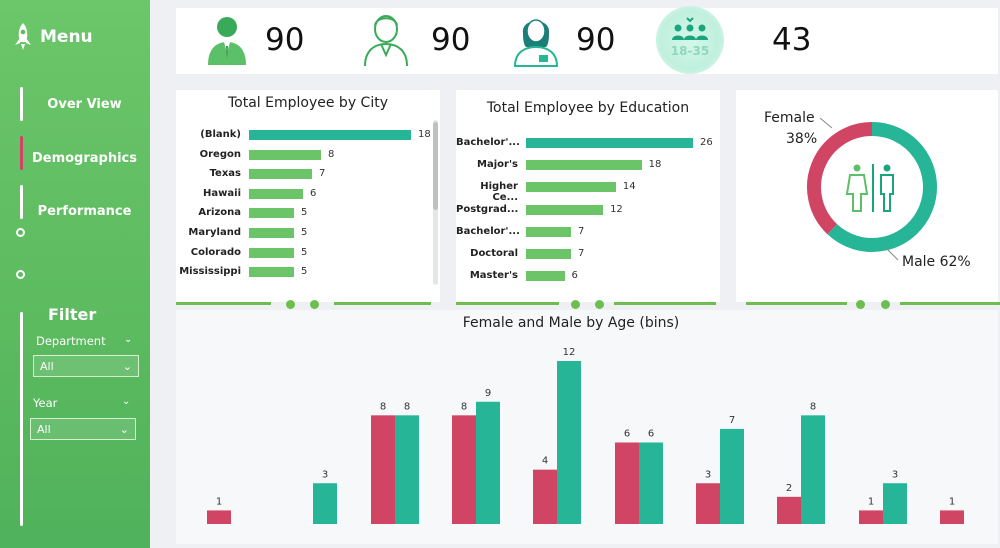 This screenshot has width=1000, height=548. Describe the element at coordinates (222, 193) in the screenshot. I see `bar-label: Hawaii` at that location.